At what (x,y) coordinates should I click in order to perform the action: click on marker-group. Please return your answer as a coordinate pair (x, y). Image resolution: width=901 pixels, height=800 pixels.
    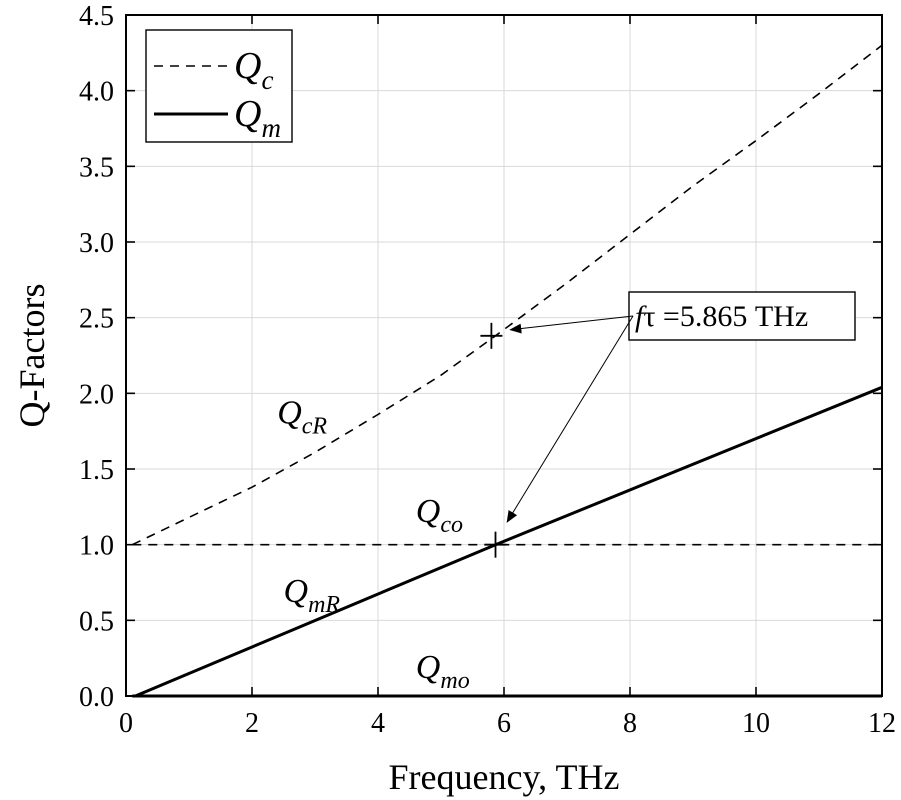
    Looking at the image, I should click on (493, 440).